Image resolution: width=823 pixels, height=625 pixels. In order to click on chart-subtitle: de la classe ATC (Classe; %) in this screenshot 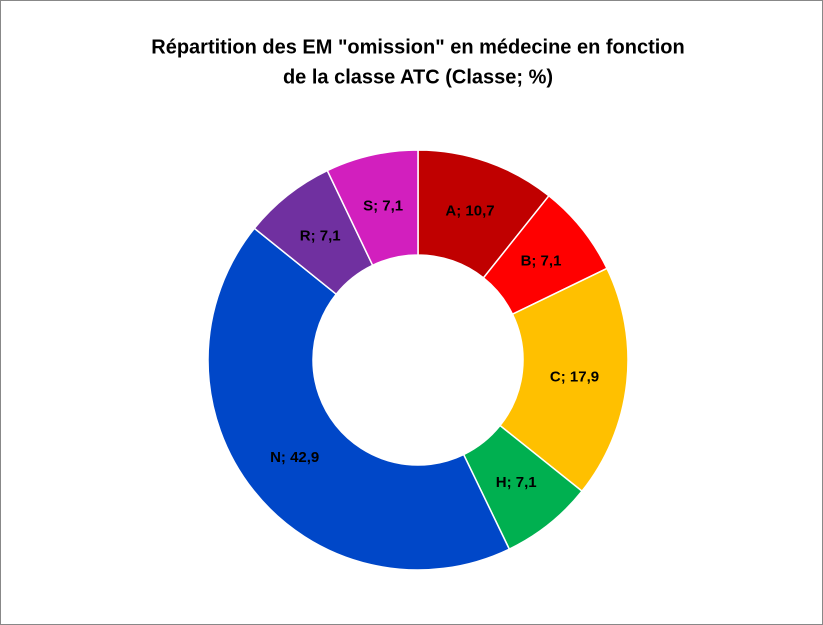, I will do `click(418, 77)`.